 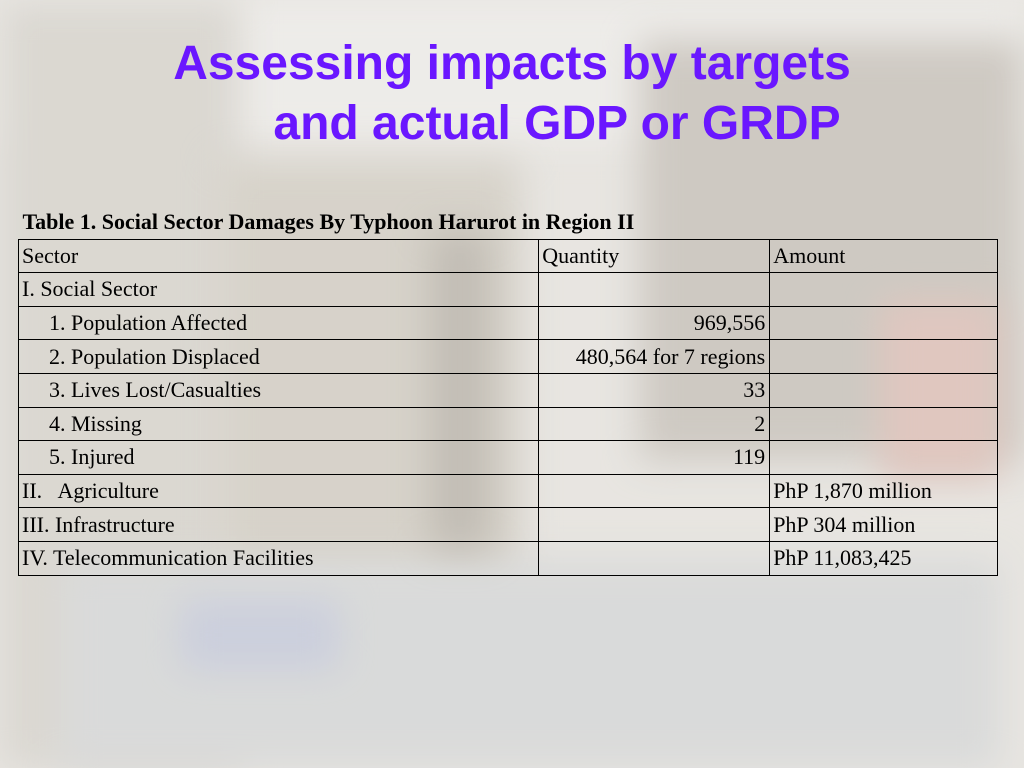 I want to click on sector-cell: III. Infrastructure, so click(x=278, y=524).